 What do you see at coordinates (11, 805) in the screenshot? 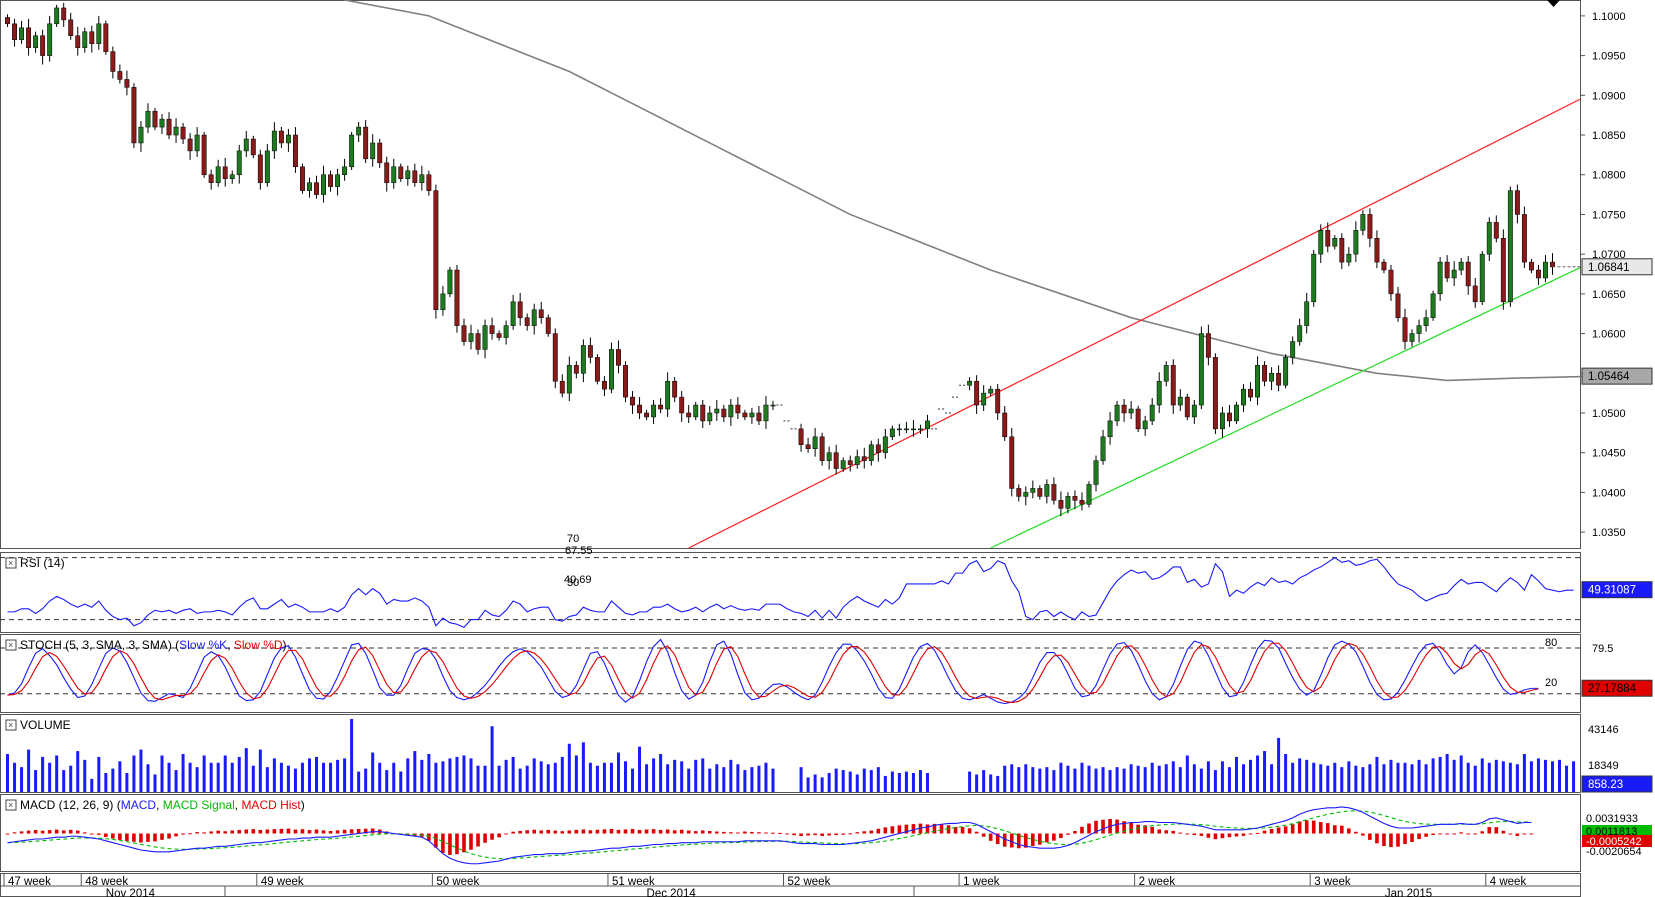
I see `macd-toggle-icon` at bounding box center [11, 805].